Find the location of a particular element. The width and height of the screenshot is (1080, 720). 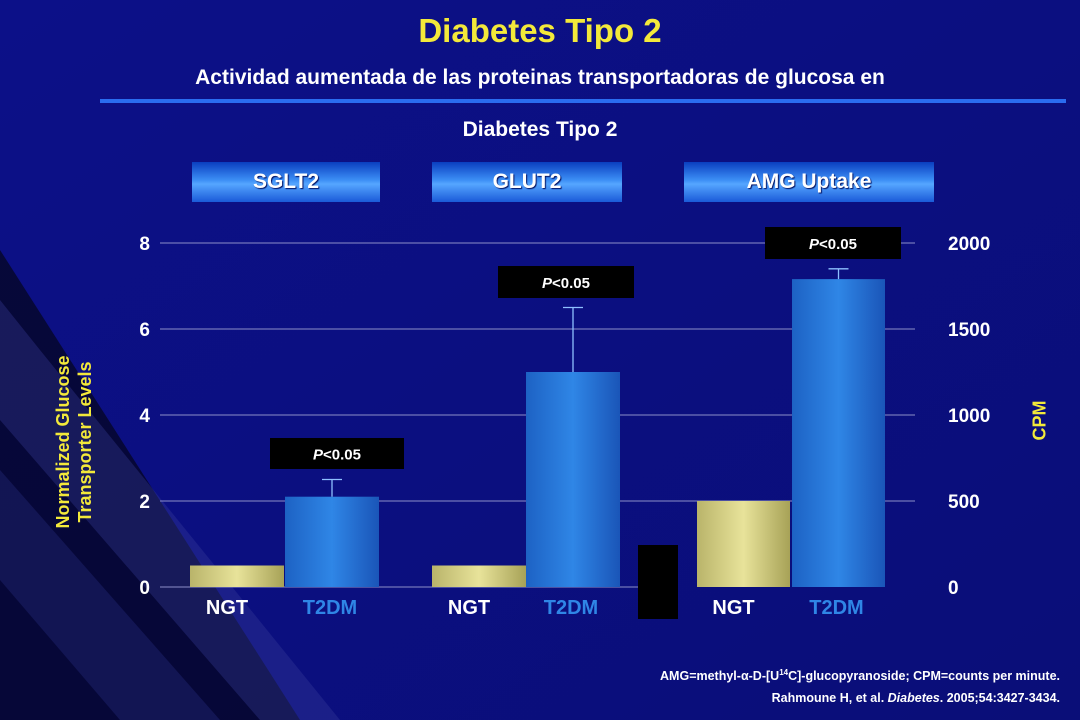

slide-subtitle-line2: Diabetes Tipo 2 is located at coordinates (540, 129).